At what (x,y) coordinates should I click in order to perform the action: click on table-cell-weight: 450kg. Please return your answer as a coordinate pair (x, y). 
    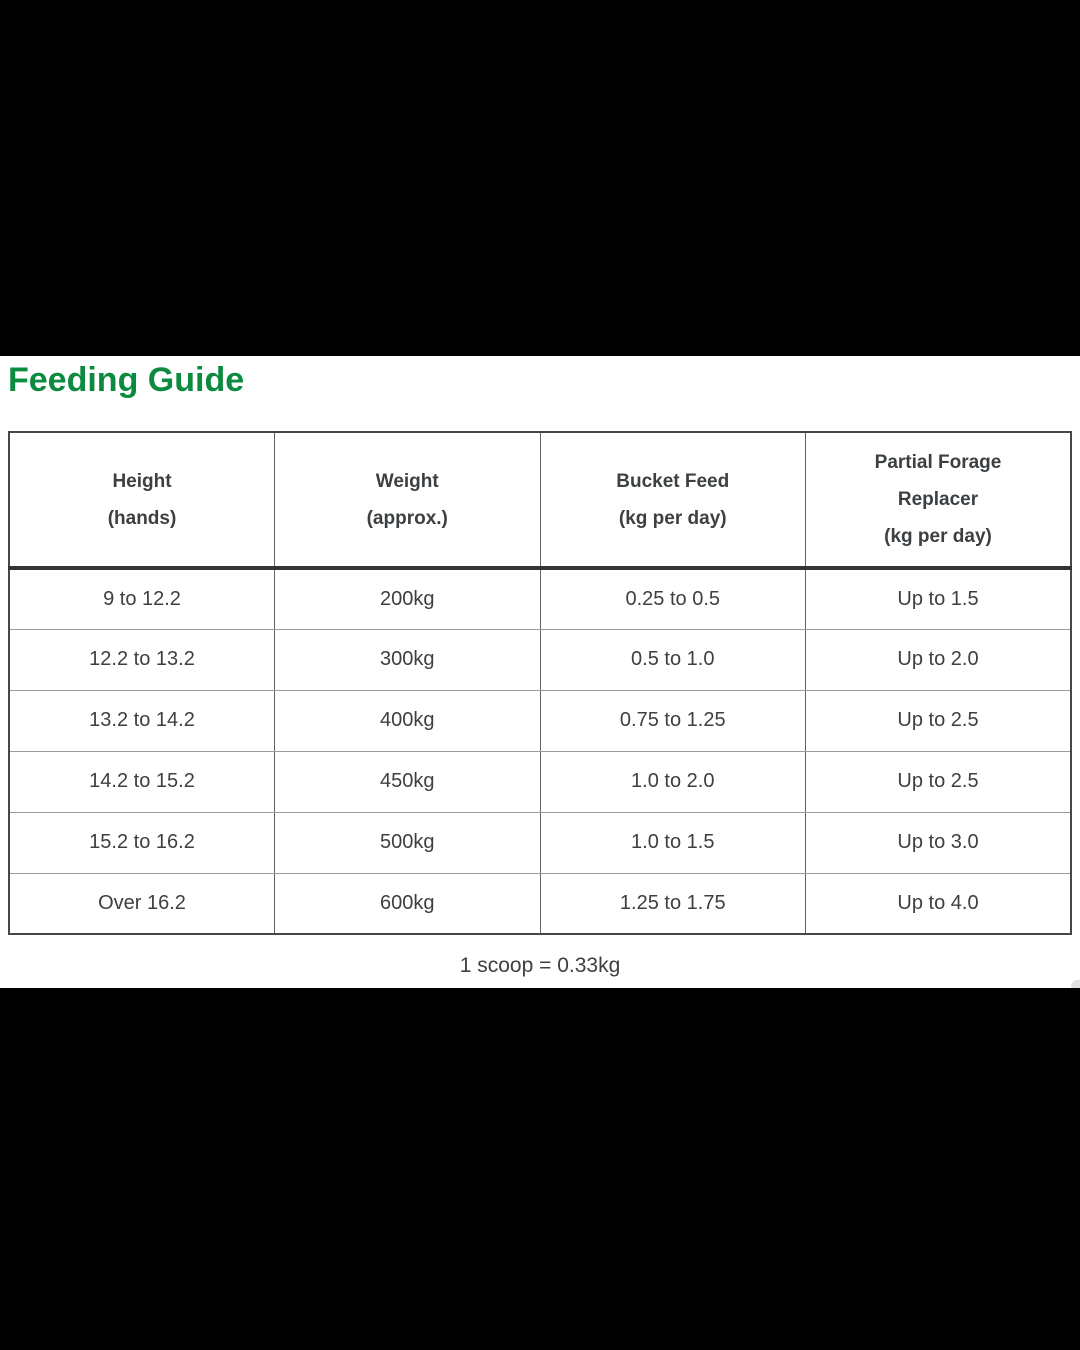
    Looking at the image, I should click on (407, 781).